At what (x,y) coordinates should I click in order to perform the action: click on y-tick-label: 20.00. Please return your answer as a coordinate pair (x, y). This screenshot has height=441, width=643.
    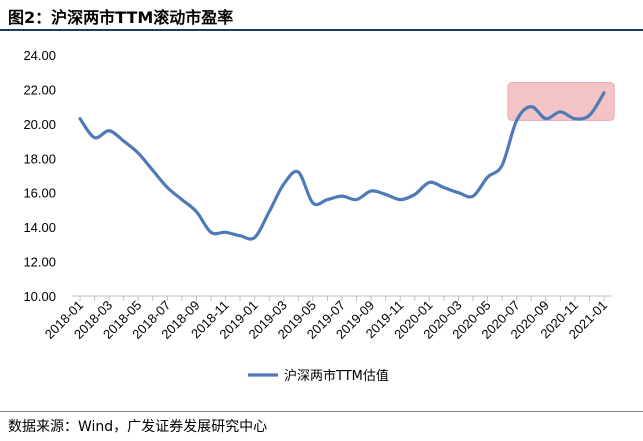
    Looking at the image, I should click on (39, 124).